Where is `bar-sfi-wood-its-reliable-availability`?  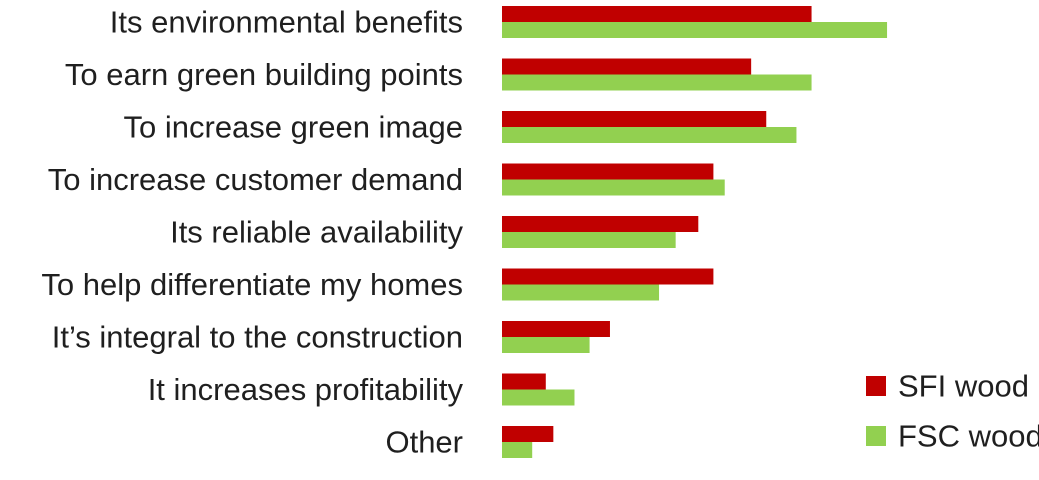 bar-sfi-wood-its-reliable-availability is located at coordinates (600, 224).